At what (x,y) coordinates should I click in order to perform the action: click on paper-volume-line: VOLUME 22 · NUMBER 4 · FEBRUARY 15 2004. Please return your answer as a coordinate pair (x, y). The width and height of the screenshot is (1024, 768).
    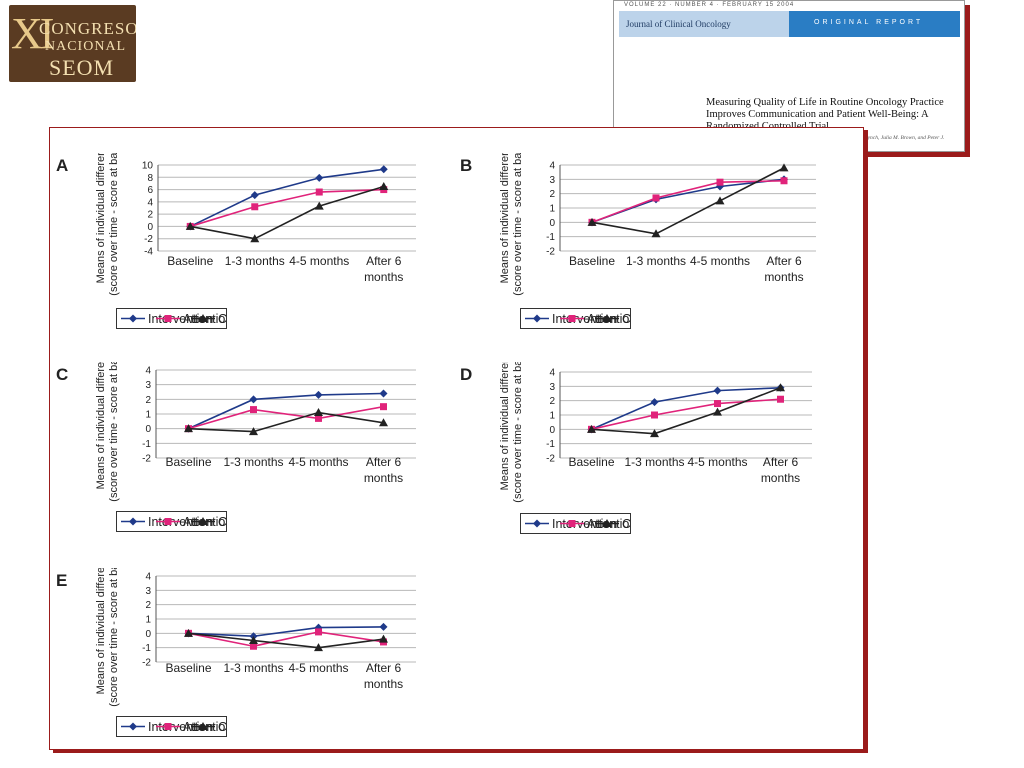
    Looking at the image, I should click on (709, 5).